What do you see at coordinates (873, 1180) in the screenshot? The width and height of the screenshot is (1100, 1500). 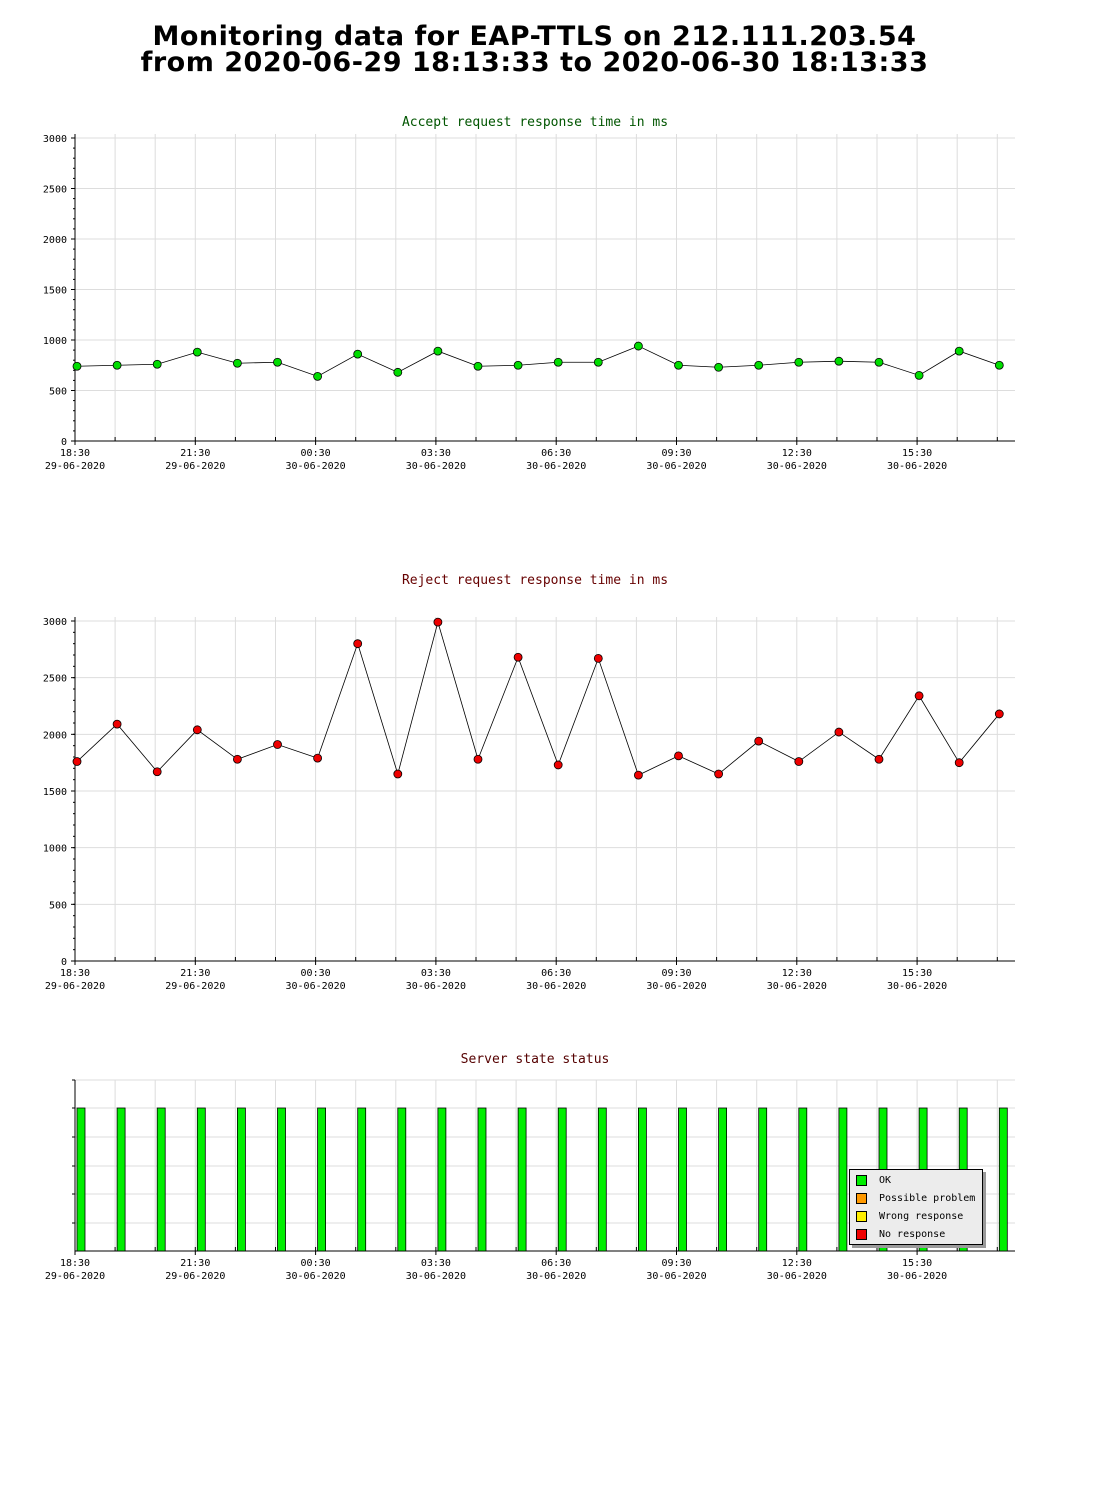 I see `legend-item-ok: OK` at bounding box center [873, 1180].